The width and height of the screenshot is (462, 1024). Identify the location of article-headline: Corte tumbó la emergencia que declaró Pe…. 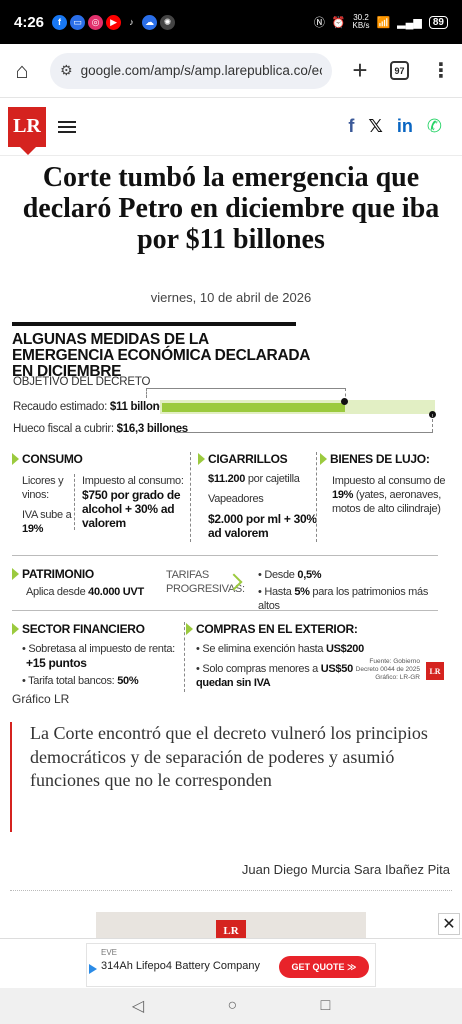
(231, 208).